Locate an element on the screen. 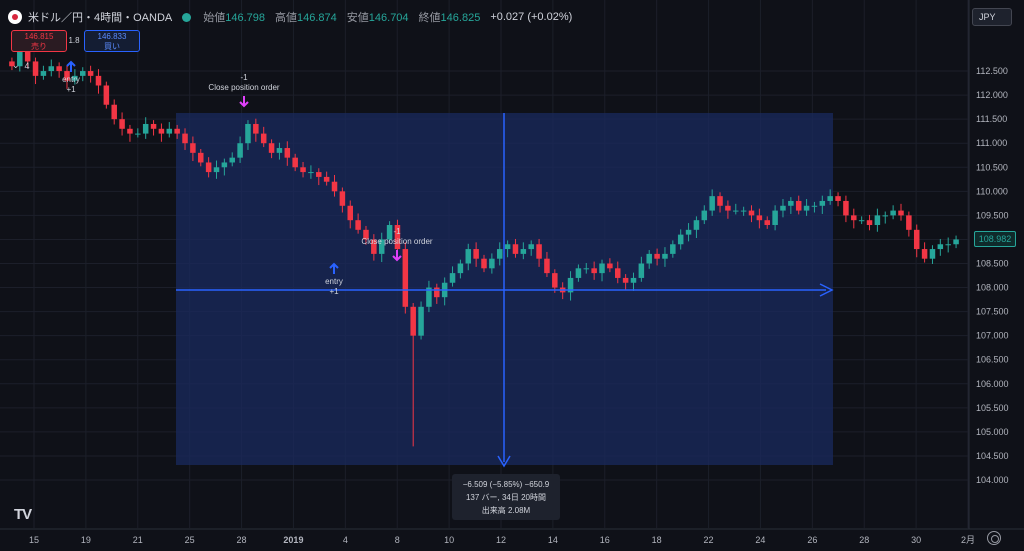  y-tick-label: 108.500 is located at coordinates (992, 264).